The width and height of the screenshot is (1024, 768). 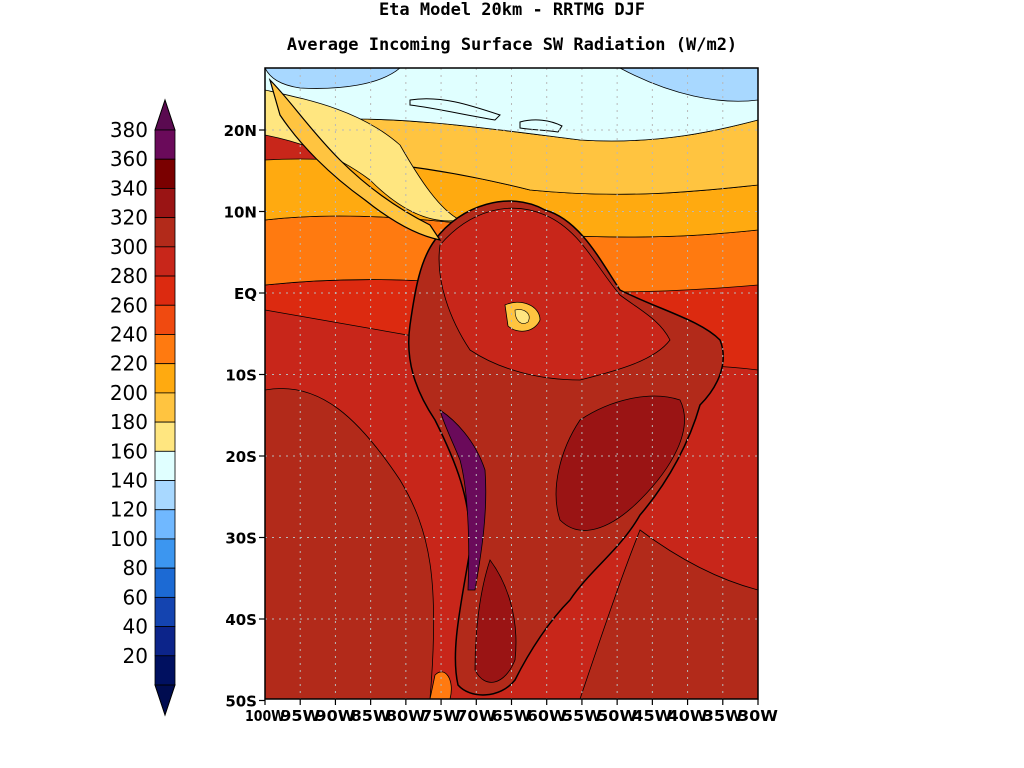 I want to click on colorbar-label: 220, so click(x=129, y=364).